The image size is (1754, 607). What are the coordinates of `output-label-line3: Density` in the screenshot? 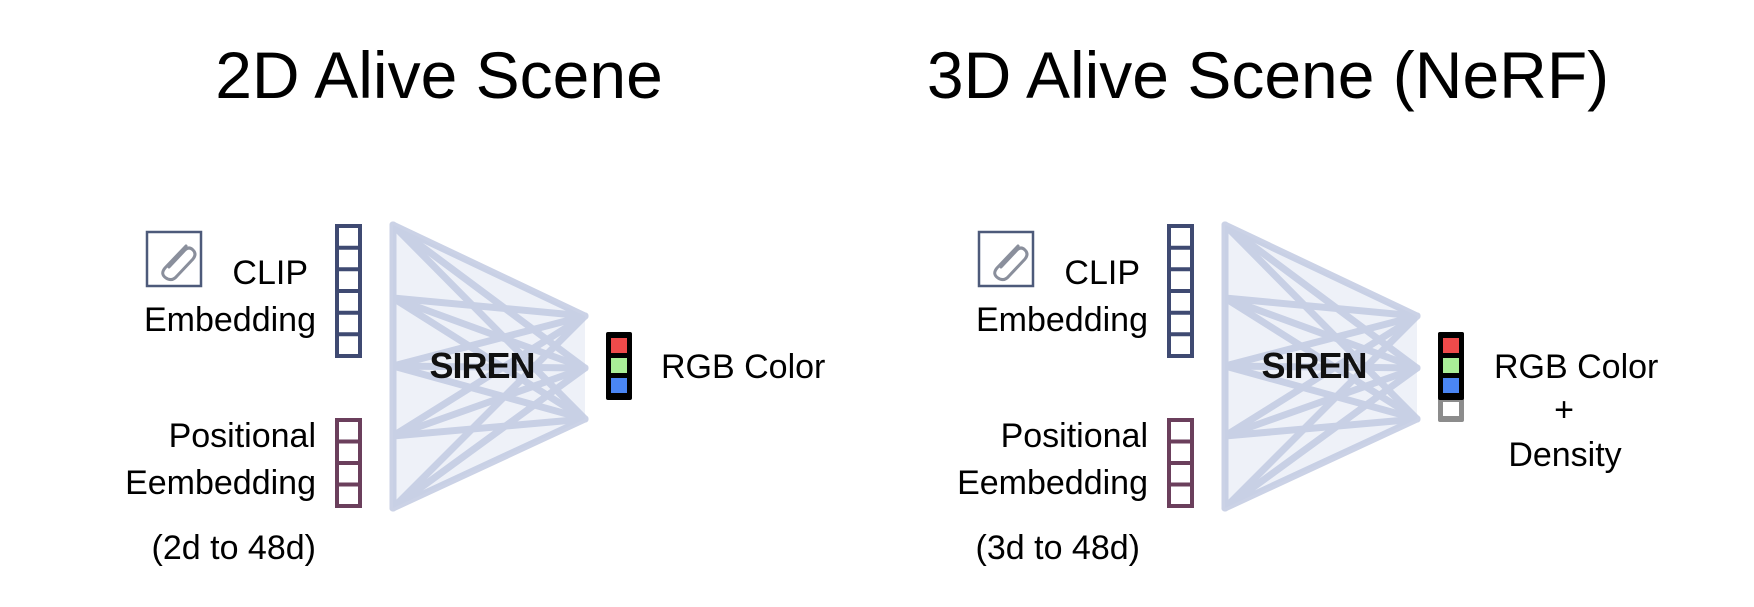 It's located at (1564, 455).